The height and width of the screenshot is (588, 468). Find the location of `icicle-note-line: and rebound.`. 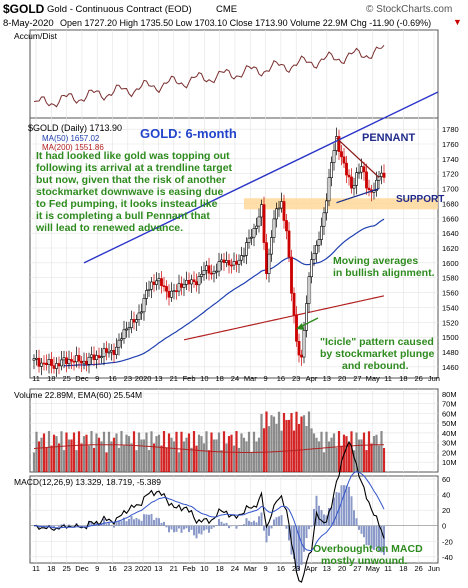

icicle-note-line: and rebound. is located at coordinates (375, 366).